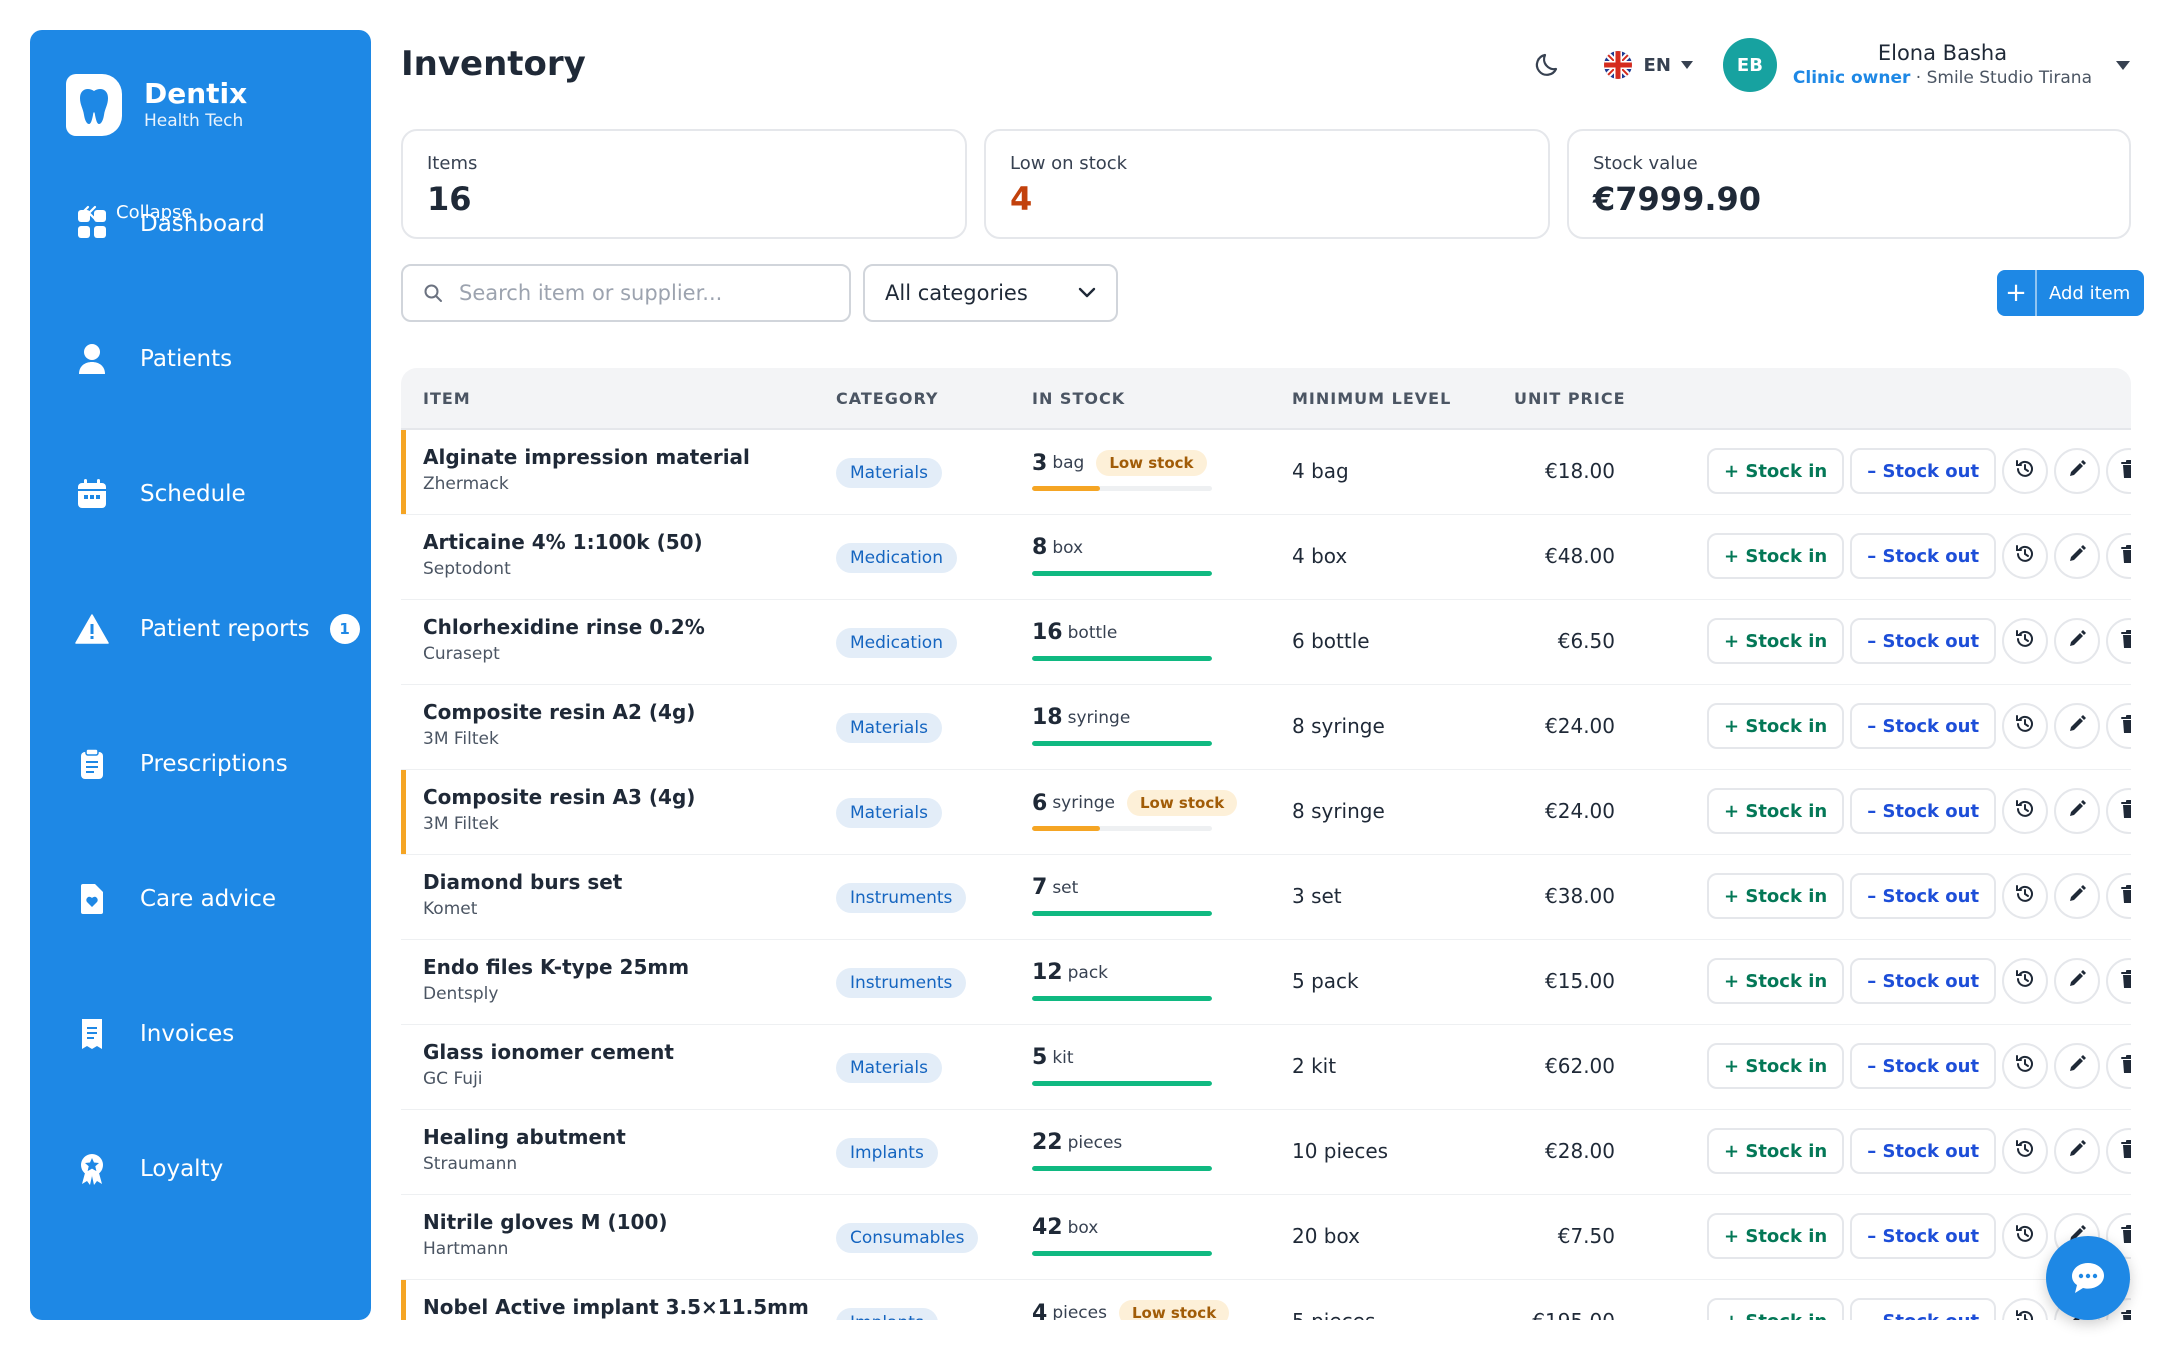 This screenshot has width=2160, height=1350. I want to click on sidebar-item-schedule: Schedule, so click(160, 494).